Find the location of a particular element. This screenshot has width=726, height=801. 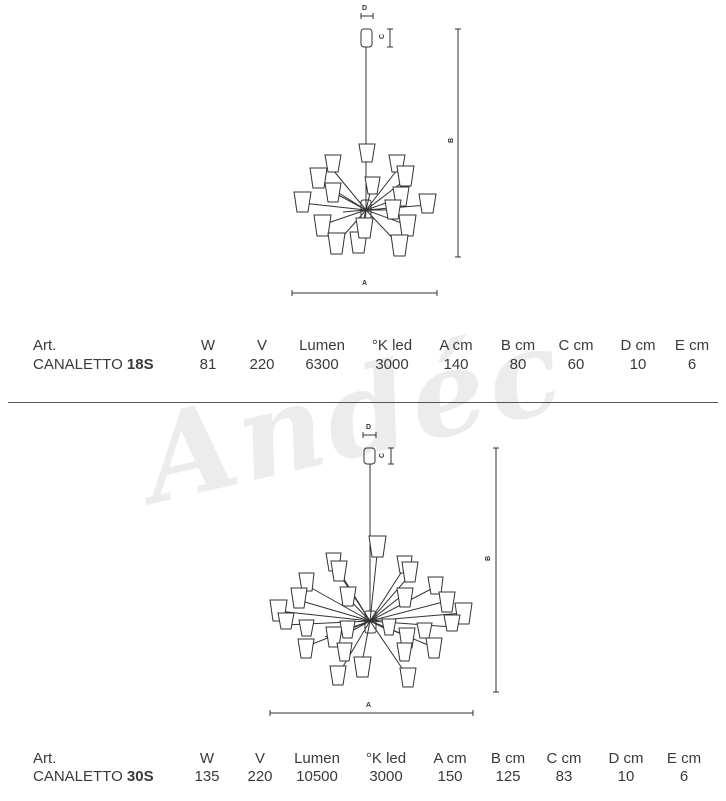

product-name: CANALETTO 18S is located at coordinates (93, 364).